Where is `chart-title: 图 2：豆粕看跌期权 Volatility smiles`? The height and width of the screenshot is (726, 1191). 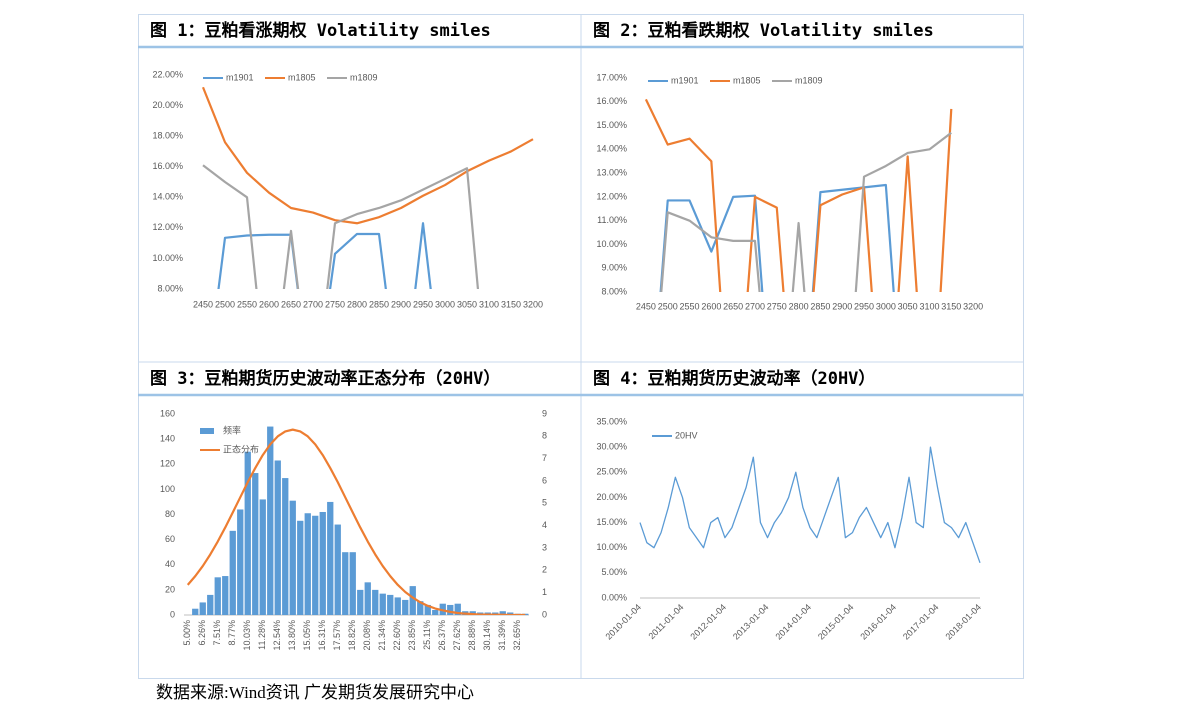 chart-title: 图 2：豆粕看跌期权 Volatility smiles is located at coordinates (763, 30).